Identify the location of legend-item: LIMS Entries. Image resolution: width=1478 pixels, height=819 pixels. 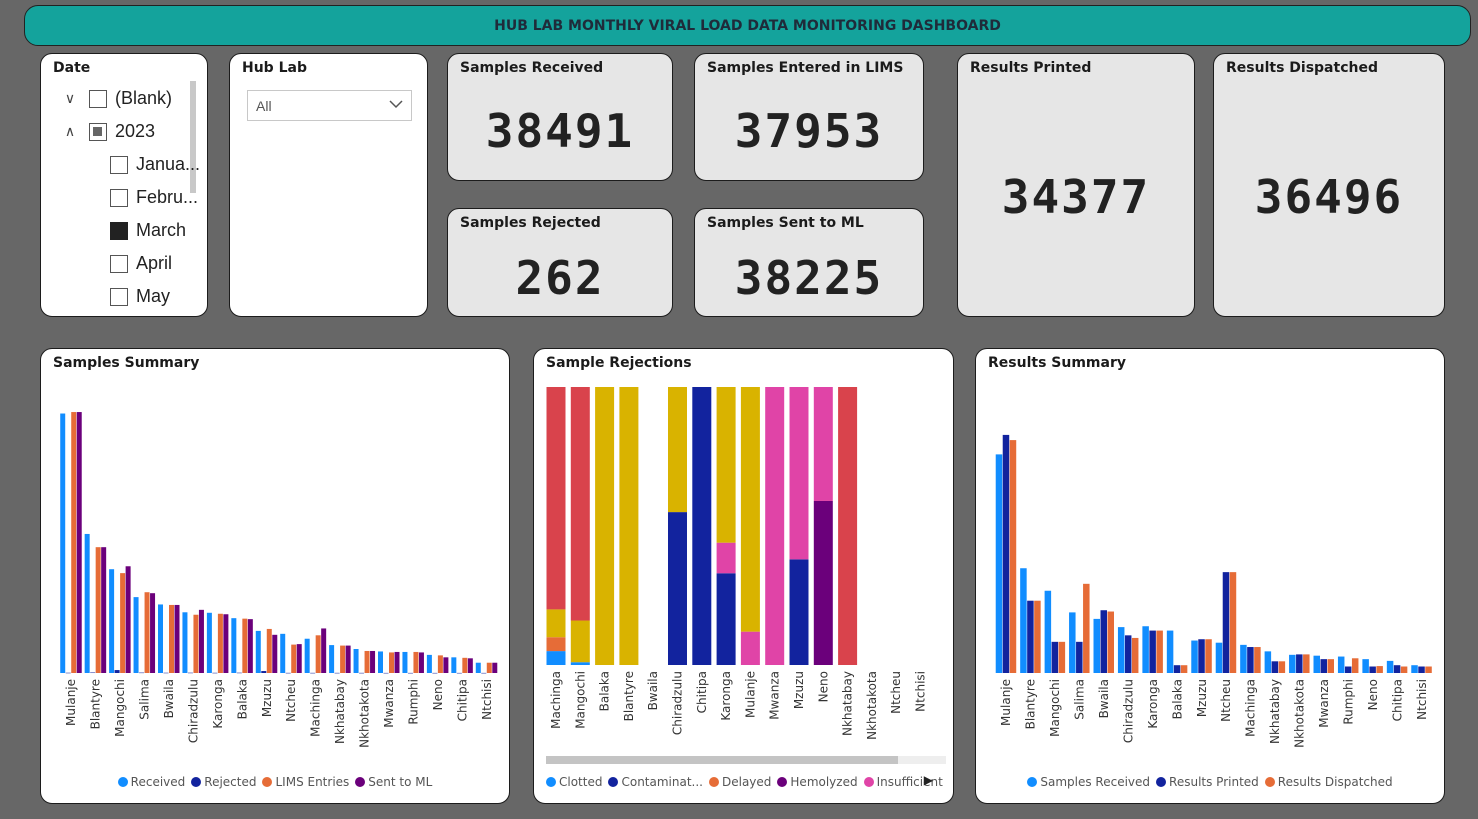
(305, 782).